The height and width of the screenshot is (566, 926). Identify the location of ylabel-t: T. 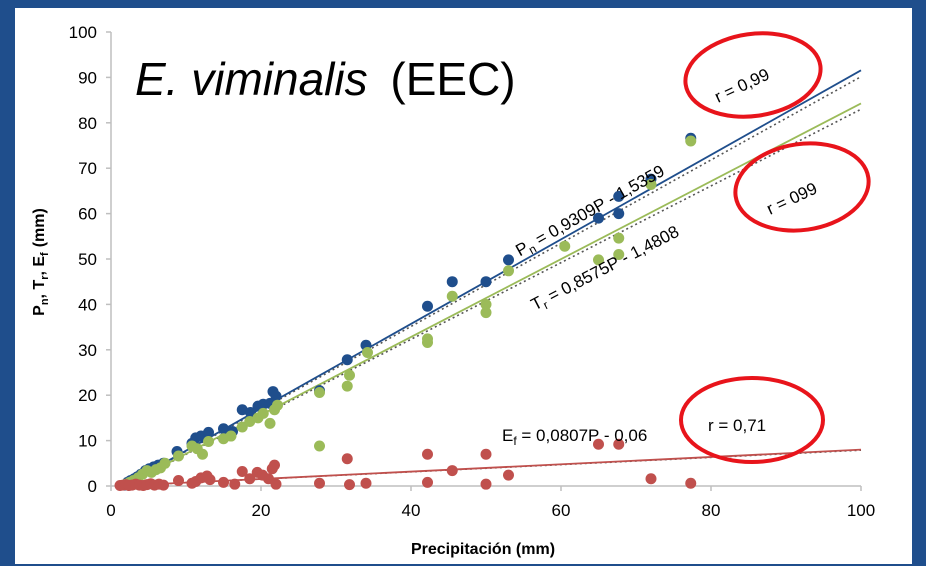
(39, 285).